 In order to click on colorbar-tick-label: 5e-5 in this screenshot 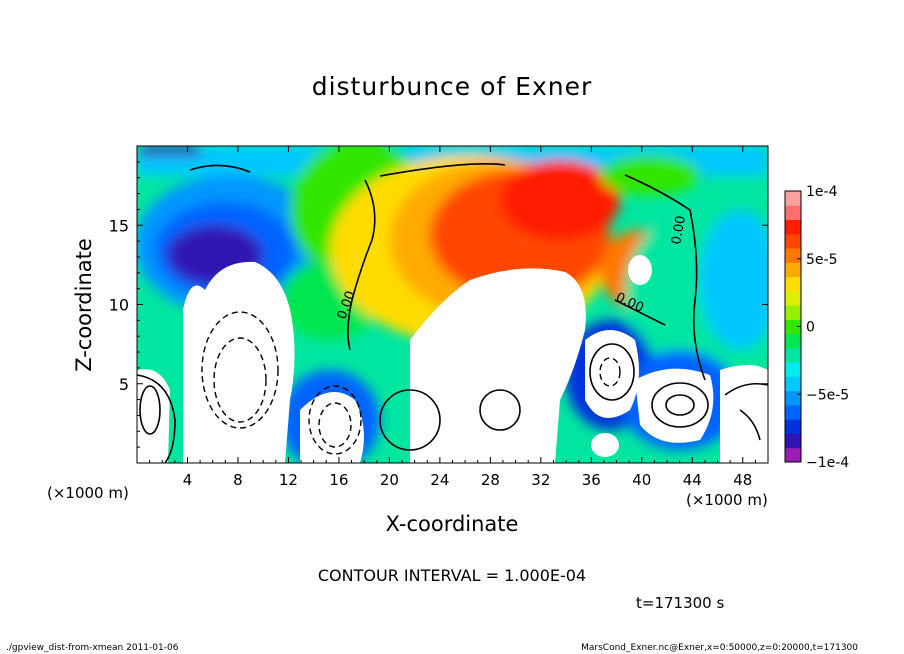, I will do `click(821, 260)`.